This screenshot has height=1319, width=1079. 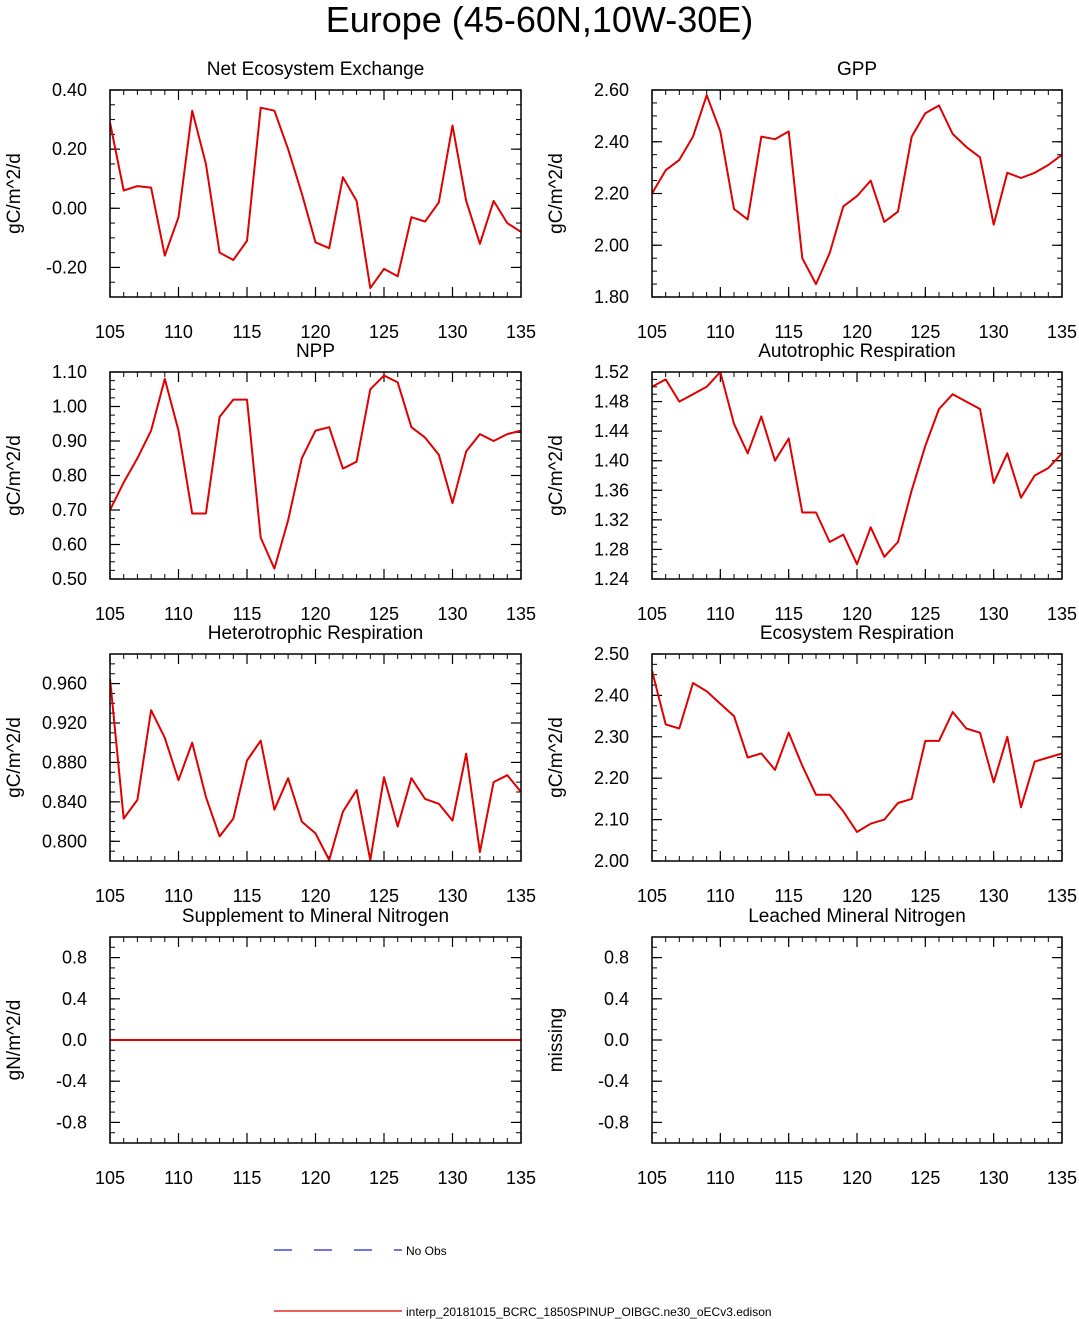 I want to click on y-tick-label: 1.36, so click(x=611, y=490).